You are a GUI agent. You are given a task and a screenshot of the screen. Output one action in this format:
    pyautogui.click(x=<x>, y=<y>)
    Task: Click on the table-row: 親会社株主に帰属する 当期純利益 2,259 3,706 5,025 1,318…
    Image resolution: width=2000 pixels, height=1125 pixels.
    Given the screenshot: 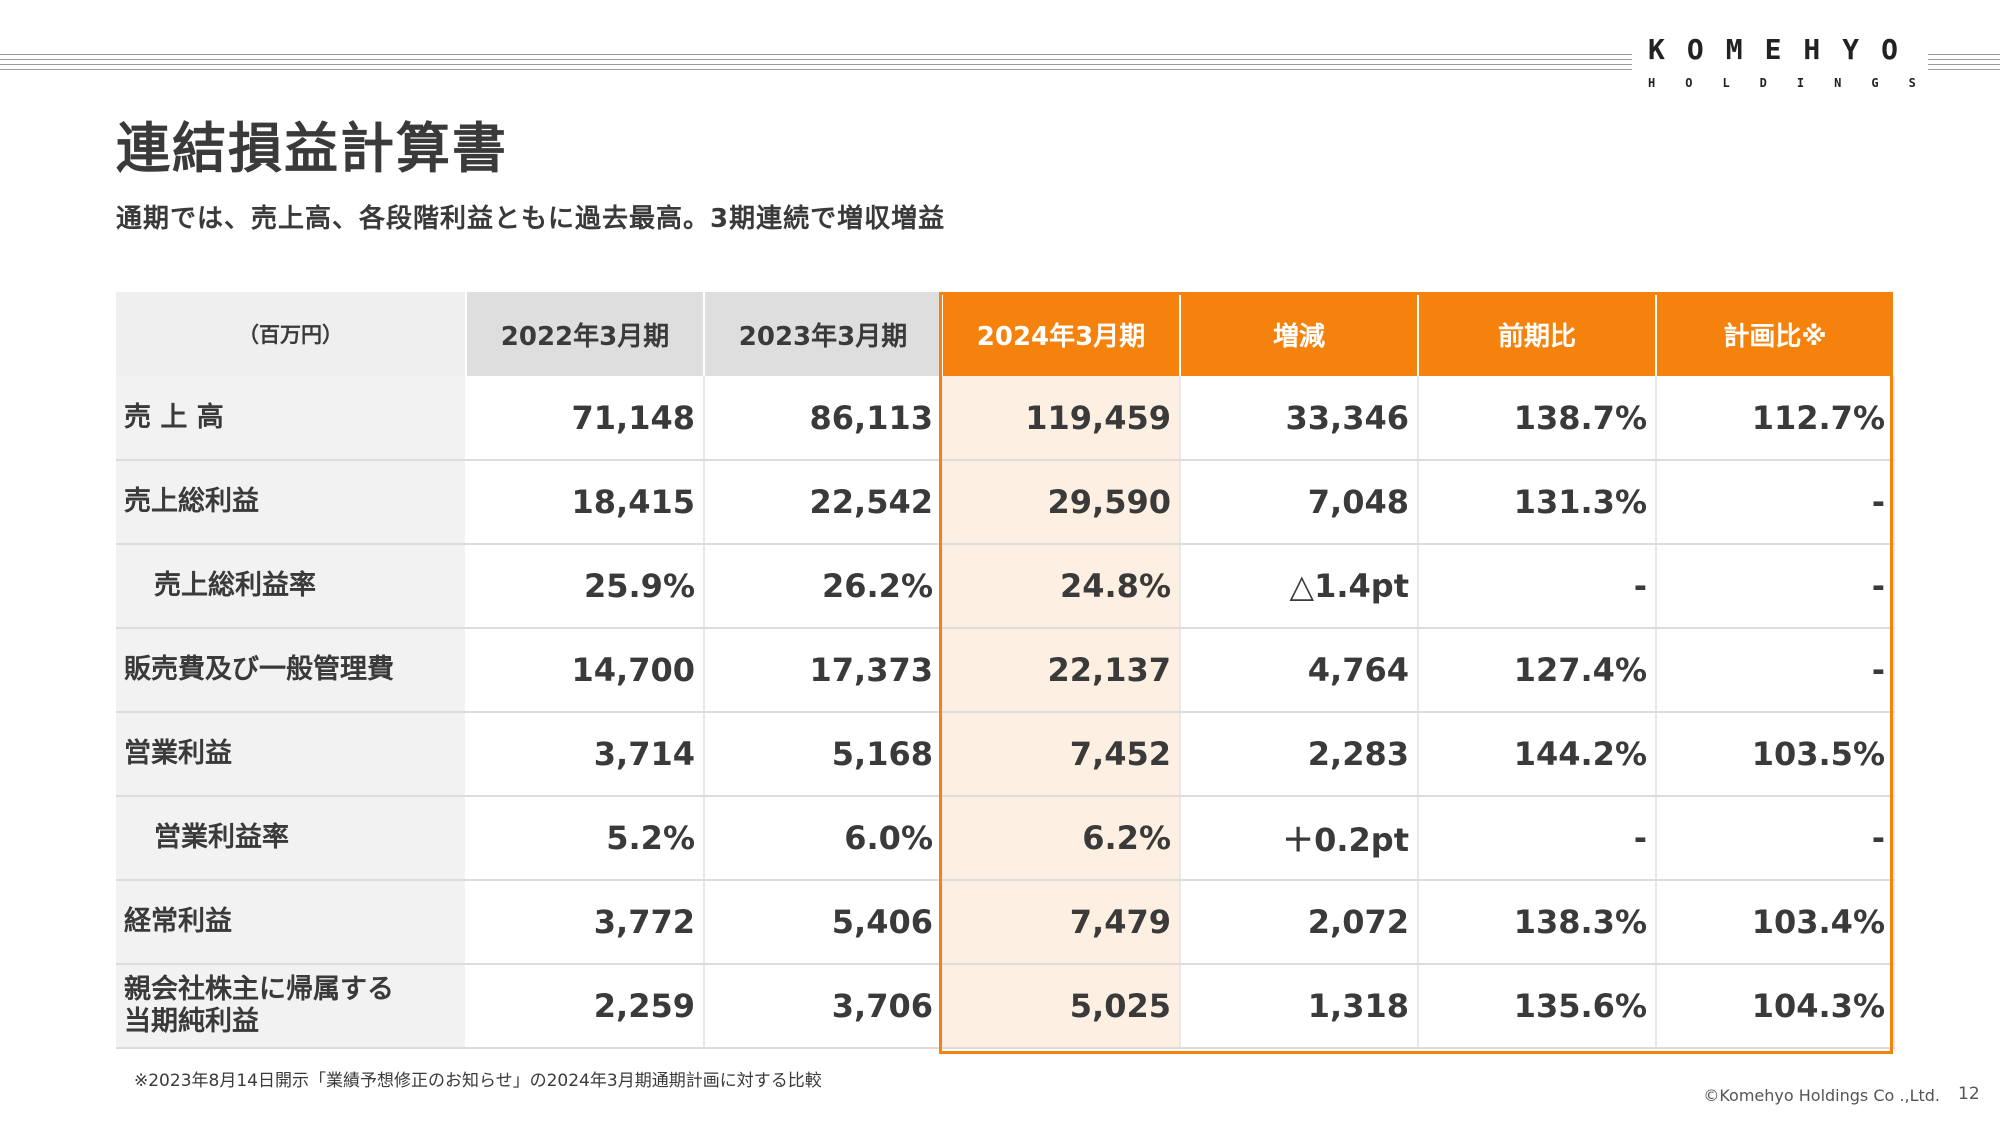 What is the action you would take?
    pyautogui.click(x=1005, y=1006)
    